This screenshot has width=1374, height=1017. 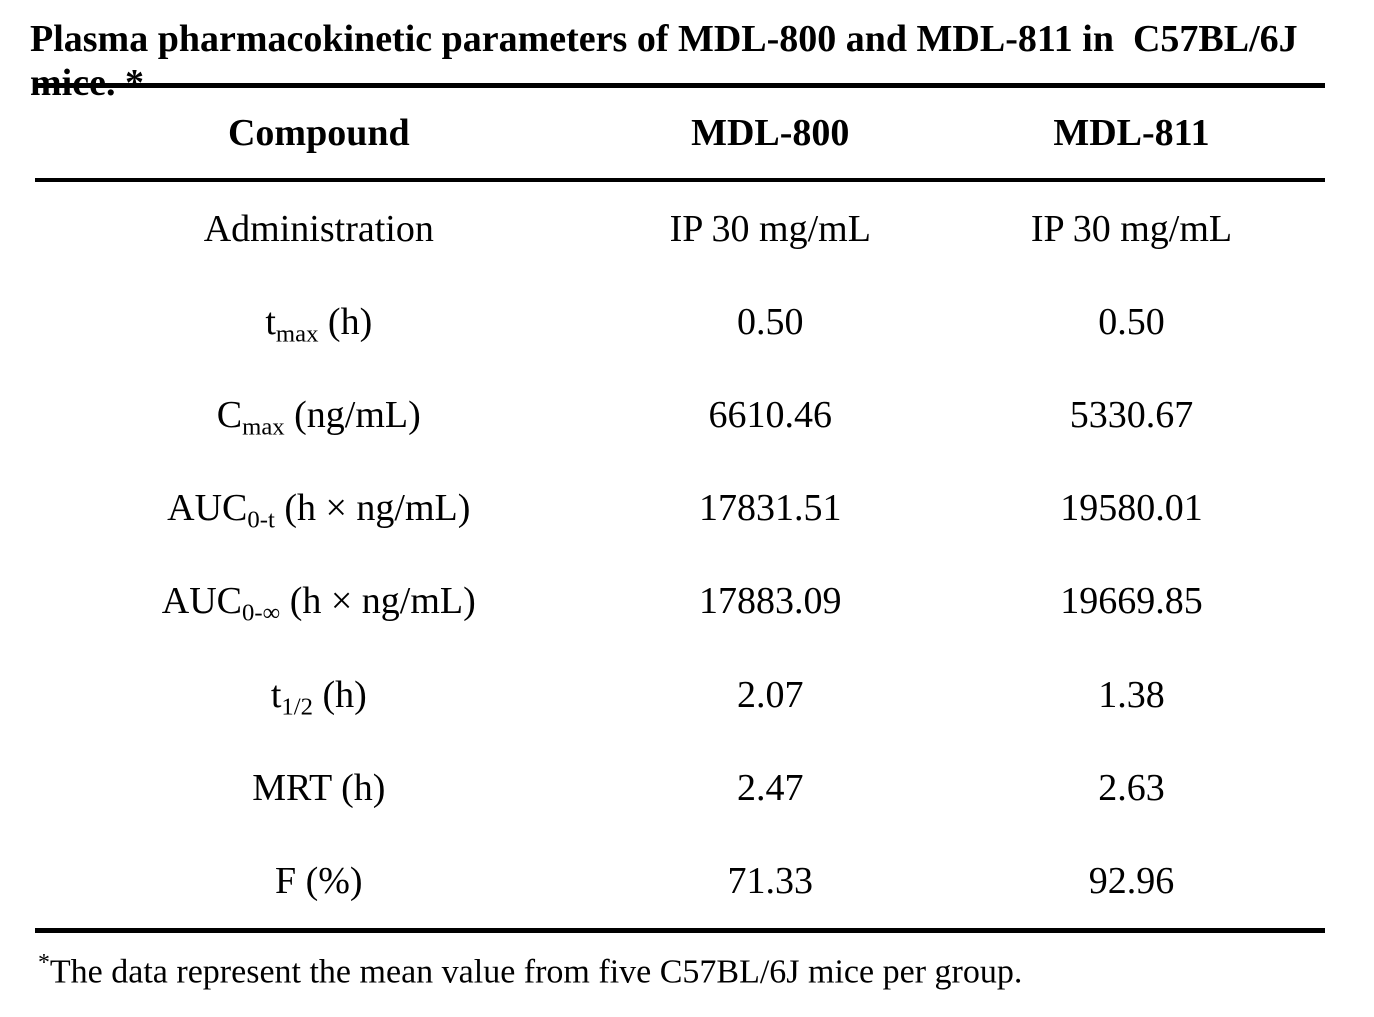 What do you see at coordinates (318, 603) in the screenshot?
I see `row-label: AUC0-∞ (h × ng/mL)` at bounding box center [318, 603].